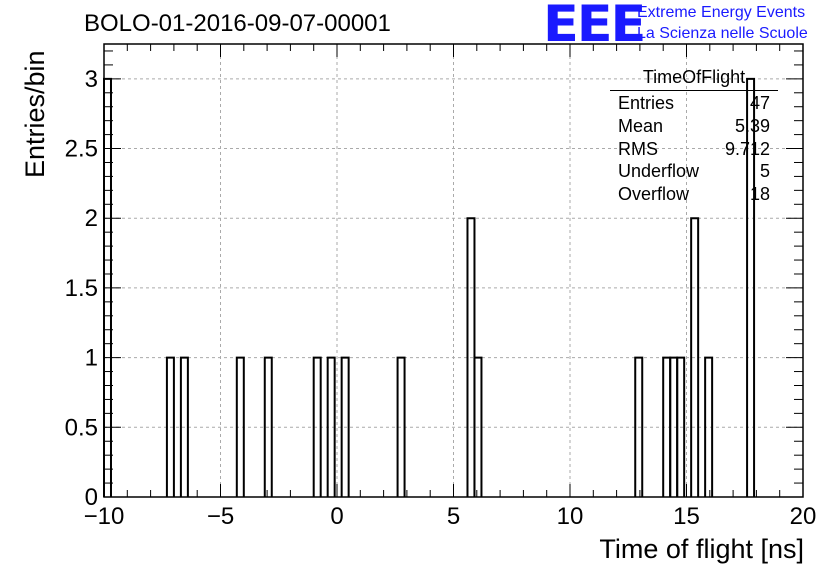  I want to click on stats-value: 9.712, so click(747, 148).